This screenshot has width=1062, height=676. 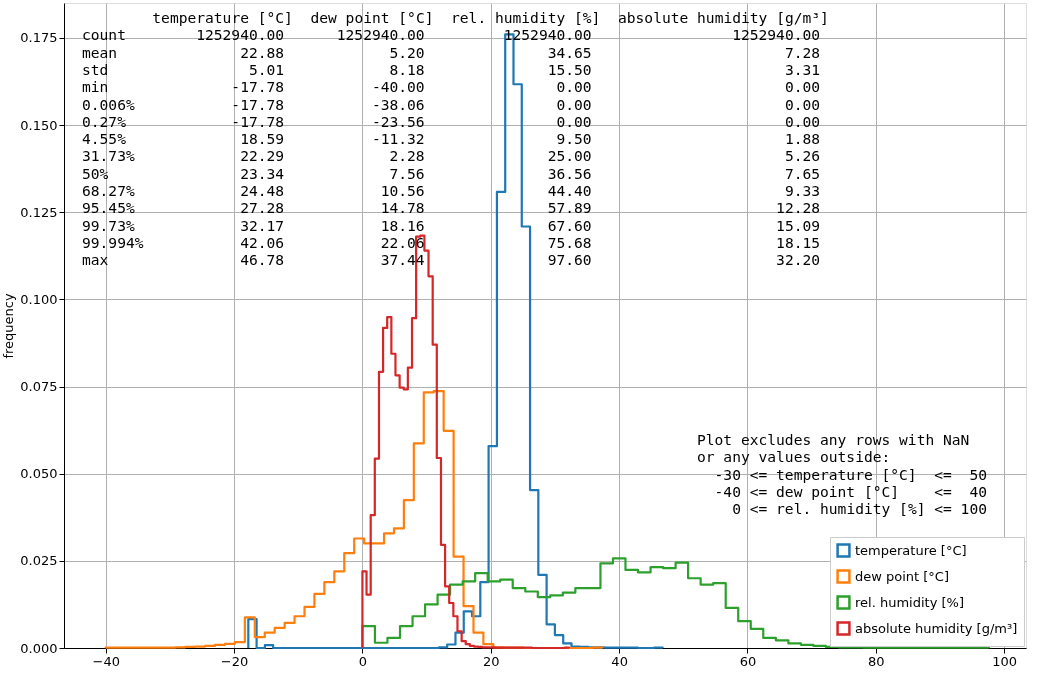 What do you see at coordinates (363, 661) in the screenshot?
I see `x-tick-label: 0` at bounding box center [363, 661].